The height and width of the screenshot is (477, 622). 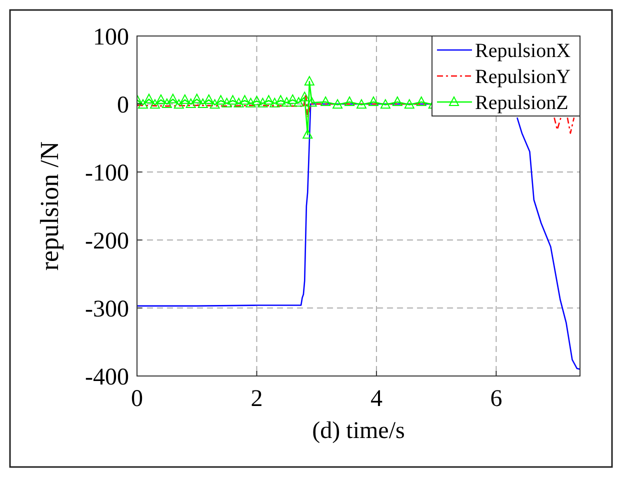 What do you see at coordinates (123, 105) in the screenshot?
I see `y-tick-label: 0` at bounding box center [123, 105].